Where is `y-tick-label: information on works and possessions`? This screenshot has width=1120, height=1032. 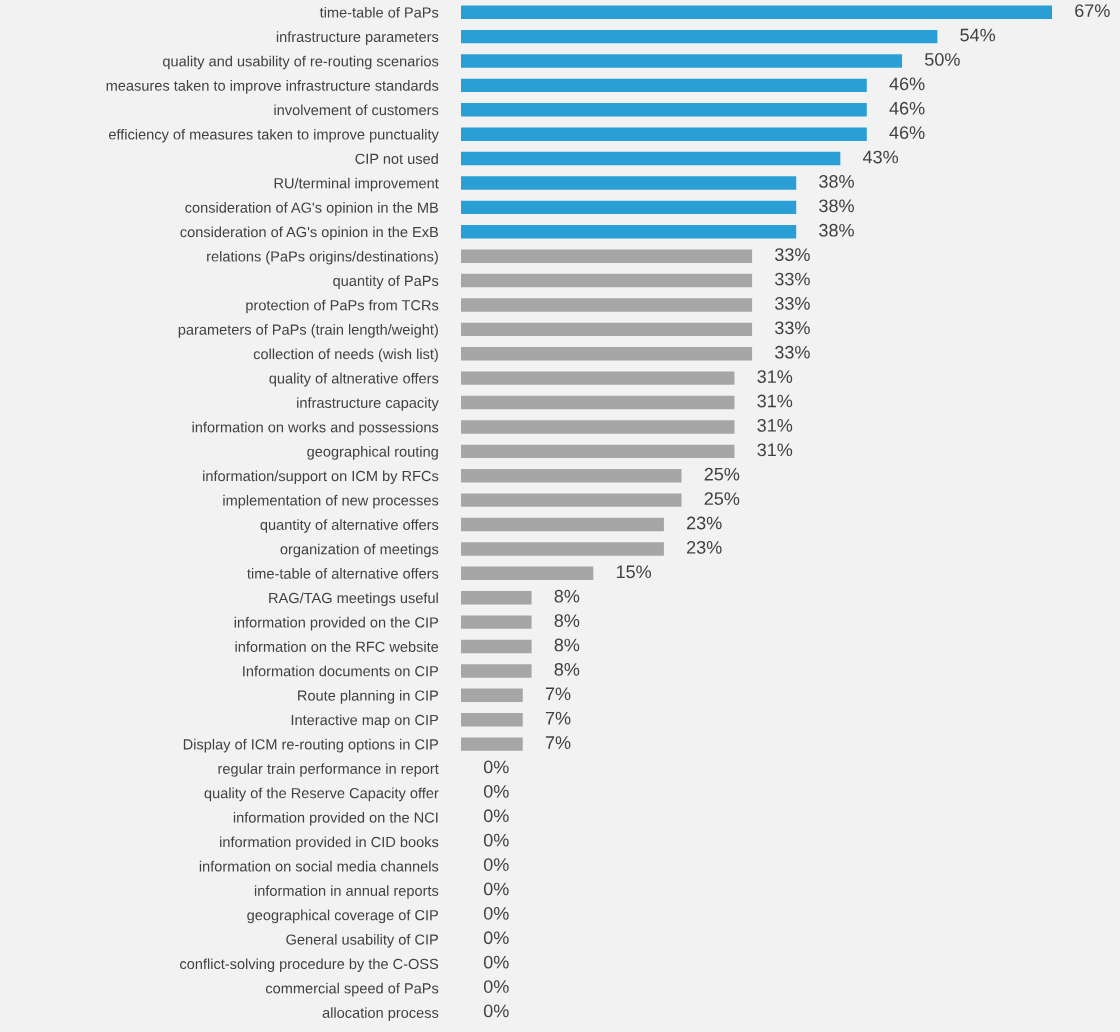 y-tick-label: information on works and possessions is located at coordinates (315, 428).